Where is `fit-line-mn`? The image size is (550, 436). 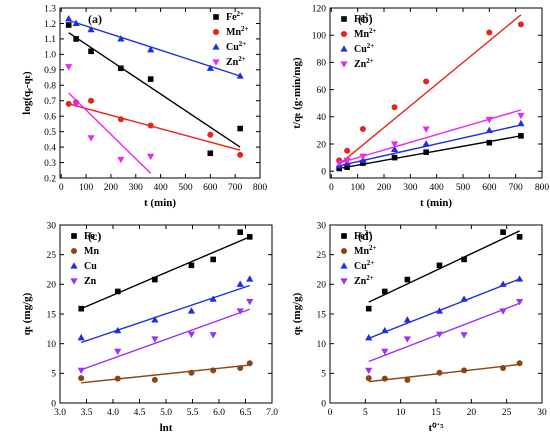
fit-line-mn is located at coordinates (430, 89).